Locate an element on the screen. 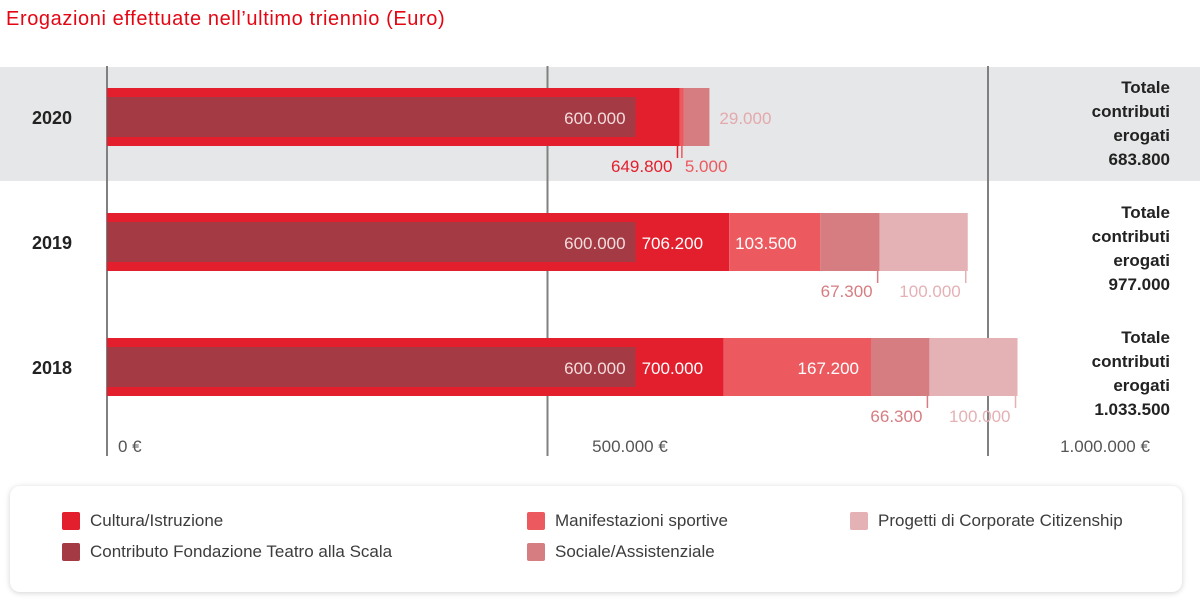 The width and height of the screenshot is (1200, 611). value-label-sociale-2020: 29.000 is located at coordinates (745, 118).